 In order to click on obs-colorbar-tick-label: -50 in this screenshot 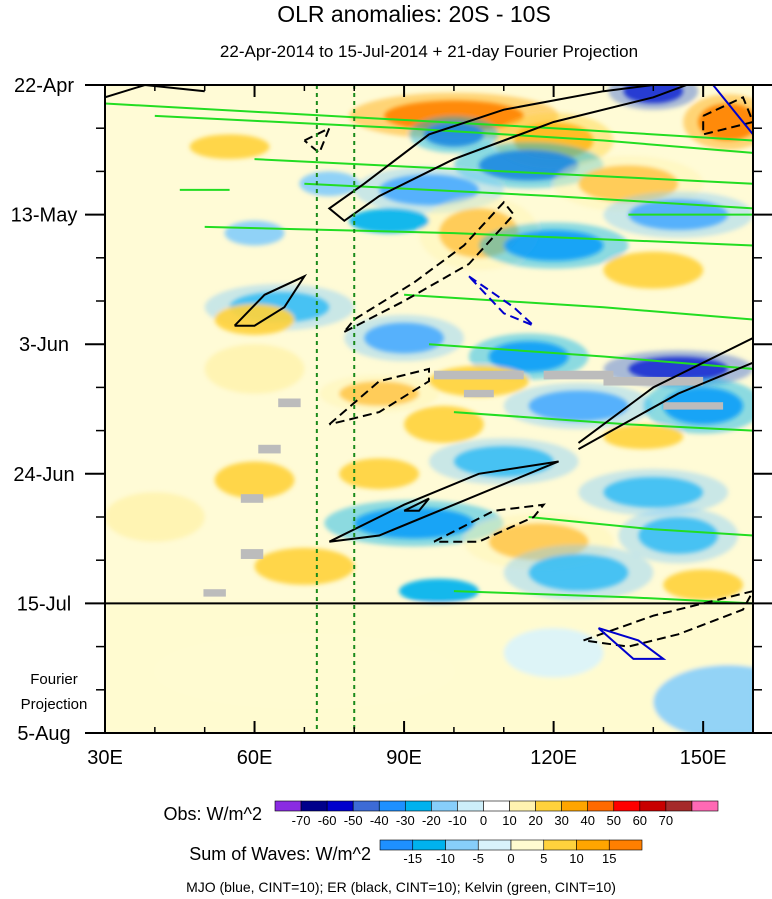, I will do `click(353, 820)`.